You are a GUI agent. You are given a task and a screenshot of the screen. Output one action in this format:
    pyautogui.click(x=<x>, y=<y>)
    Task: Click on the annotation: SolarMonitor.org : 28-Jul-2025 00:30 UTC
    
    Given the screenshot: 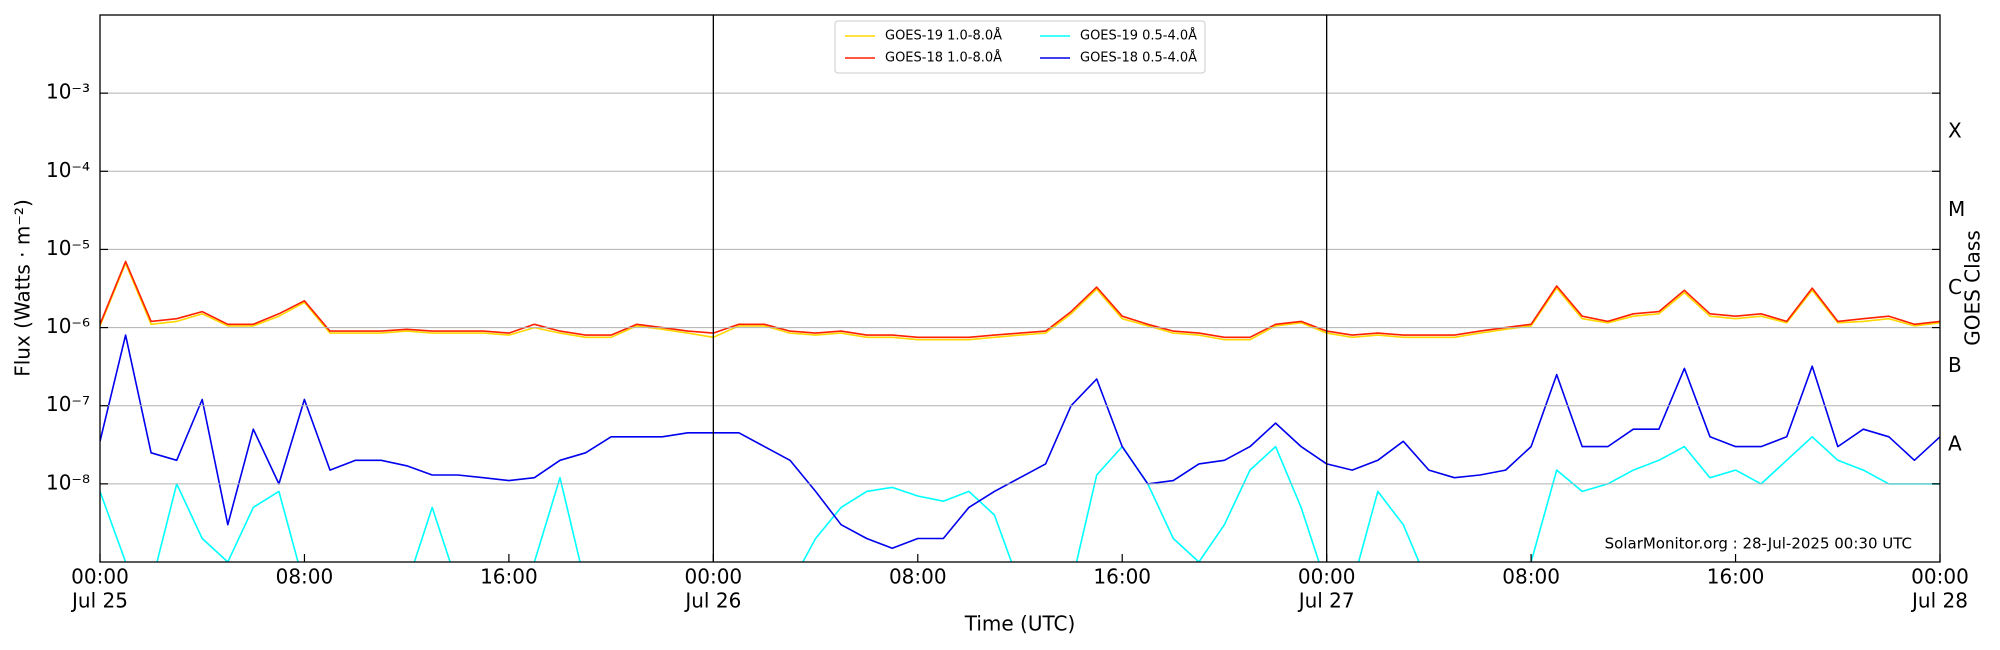 What is the action you would take?
    pyautogui.click(x=1758, y=544)
    